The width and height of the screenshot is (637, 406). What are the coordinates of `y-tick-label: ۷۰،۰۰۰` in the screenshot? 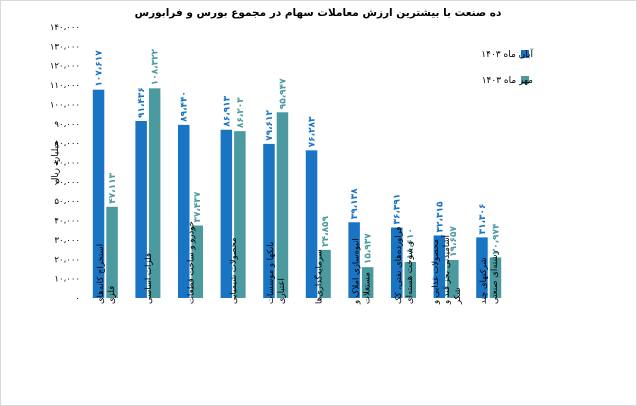 It's located at (67, 164).